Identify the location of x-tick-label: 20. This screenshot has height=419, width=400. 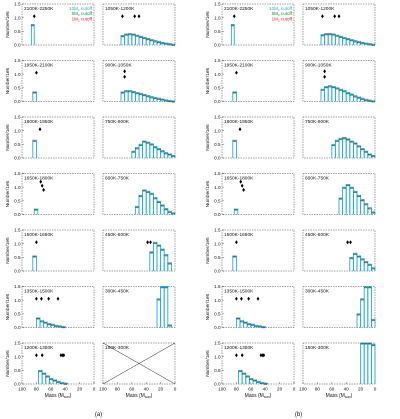
(80, 389).